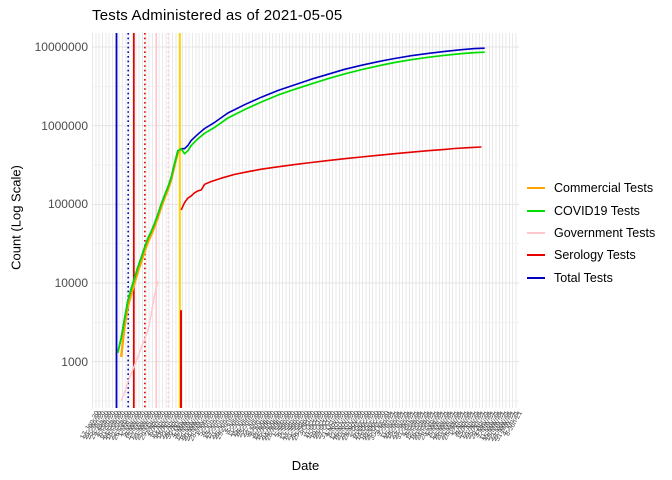 This screenshot has height=480, width=672. I want to click on legend-item-covid19-tests: COVID19 Tests, so click(591, 210).